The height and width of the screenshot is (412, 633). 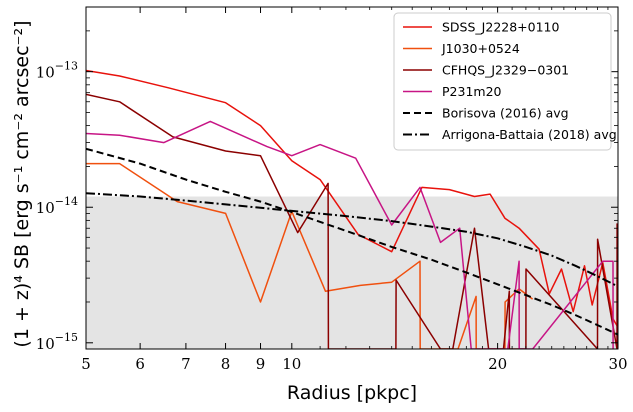 What do you see at coordinates (291, 364) in the screenshot?
I see `x-tick-label: 10` at bounding box center [291, 364].